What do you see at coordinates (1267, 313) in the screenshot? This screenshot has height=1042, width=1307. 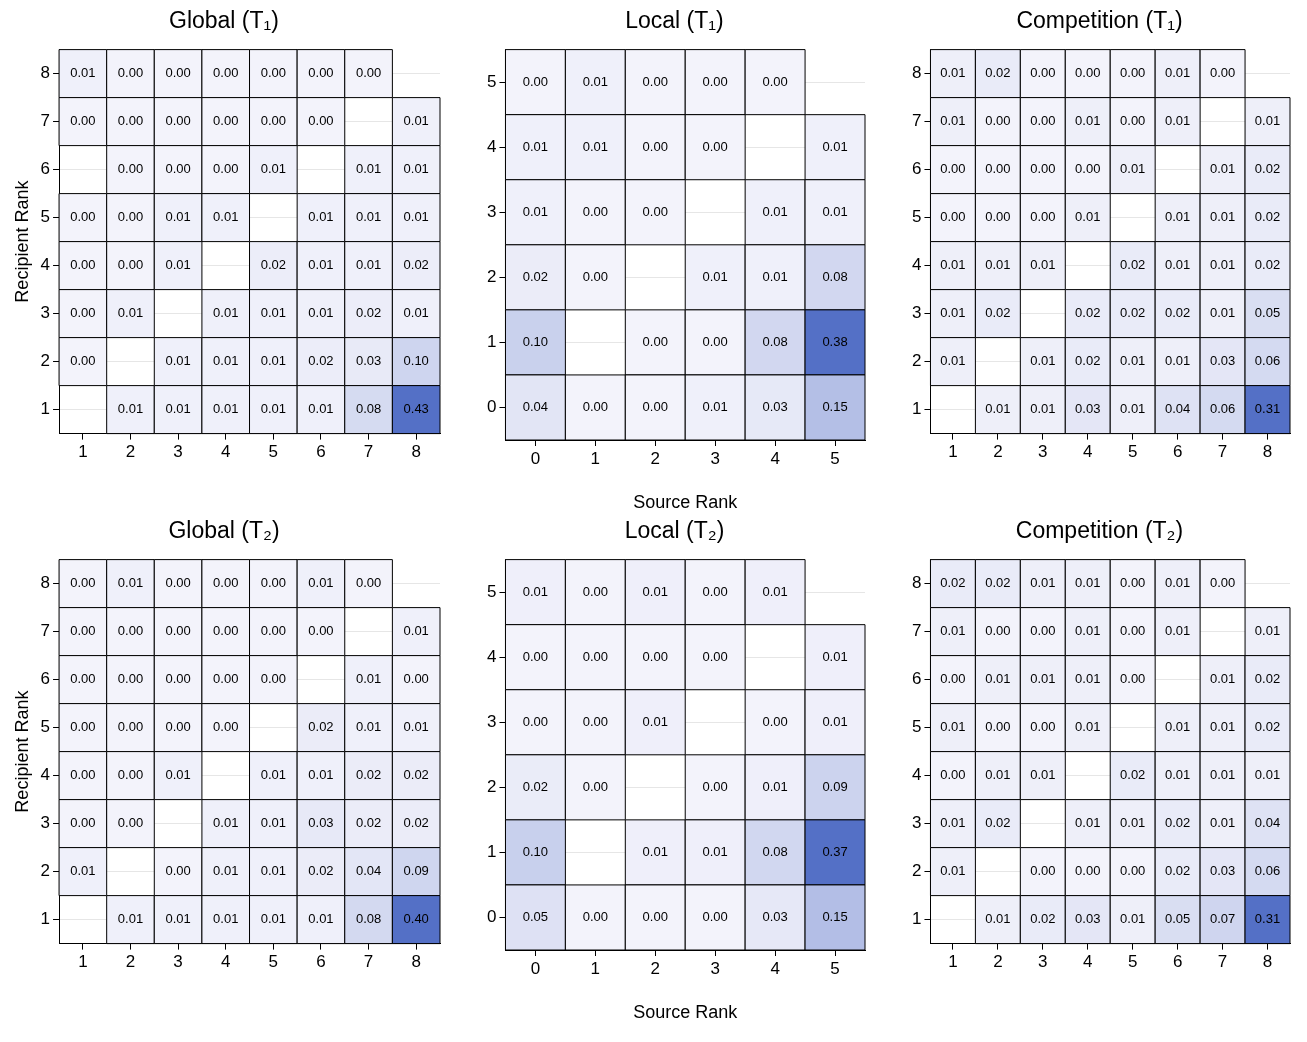 I see `data-label: 0.05` at bounding box center [1267, 313].